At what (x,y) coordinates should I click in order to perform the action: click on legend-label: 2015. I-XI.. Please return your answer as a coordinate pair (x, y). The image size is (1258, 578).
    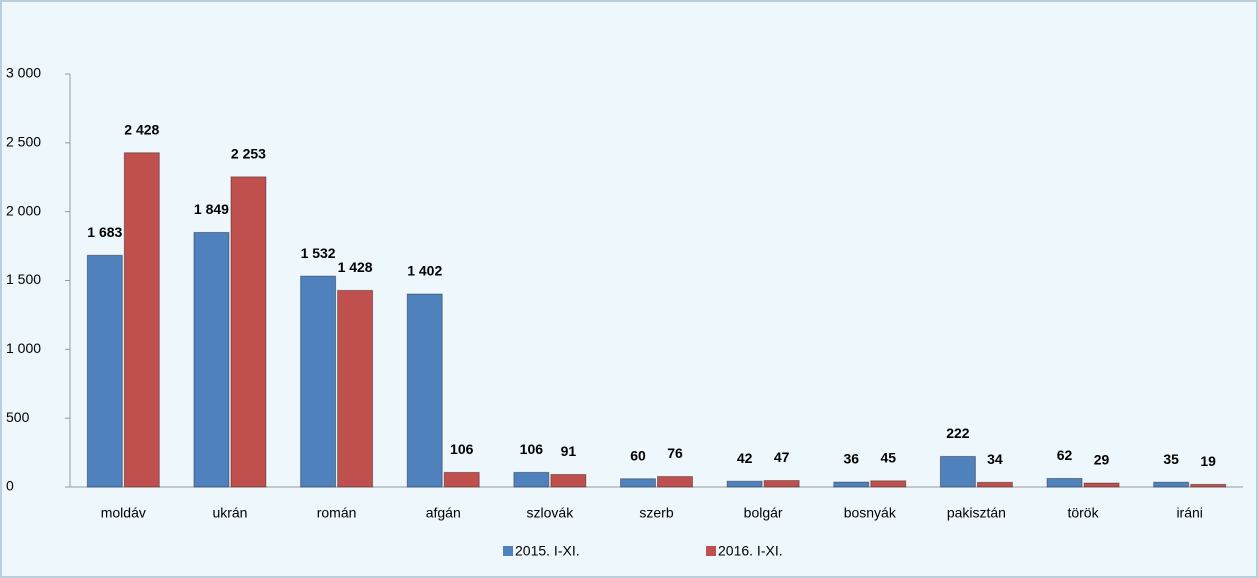
    Looking at the image, I should click on (547, 551).